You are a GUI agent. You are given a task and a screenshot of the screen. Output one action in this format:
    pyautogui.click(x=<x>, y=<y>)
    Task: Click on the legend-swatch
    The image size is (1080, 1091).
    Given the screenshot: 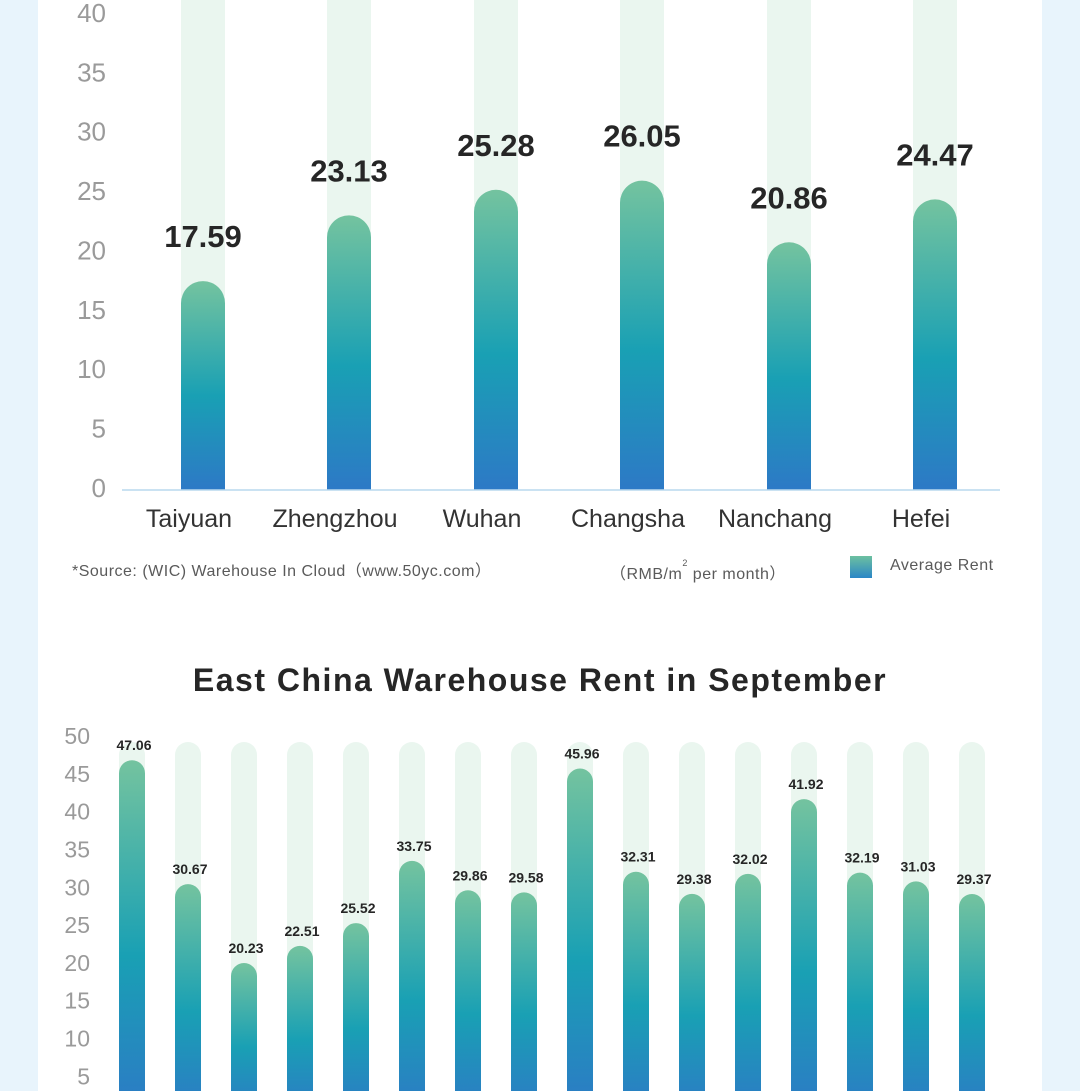 What is the action you would take?
    pyautogui.click(x=861, y=567)
    